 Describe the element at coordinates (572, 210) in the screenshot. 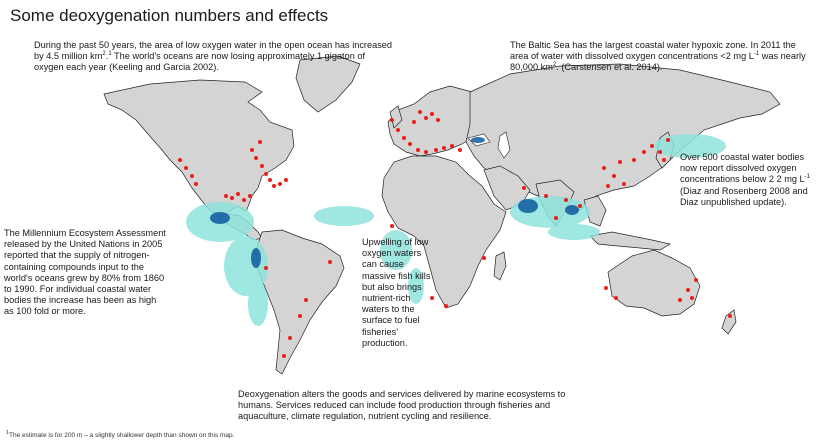

I see `bay-of-bengal-core` at that location.